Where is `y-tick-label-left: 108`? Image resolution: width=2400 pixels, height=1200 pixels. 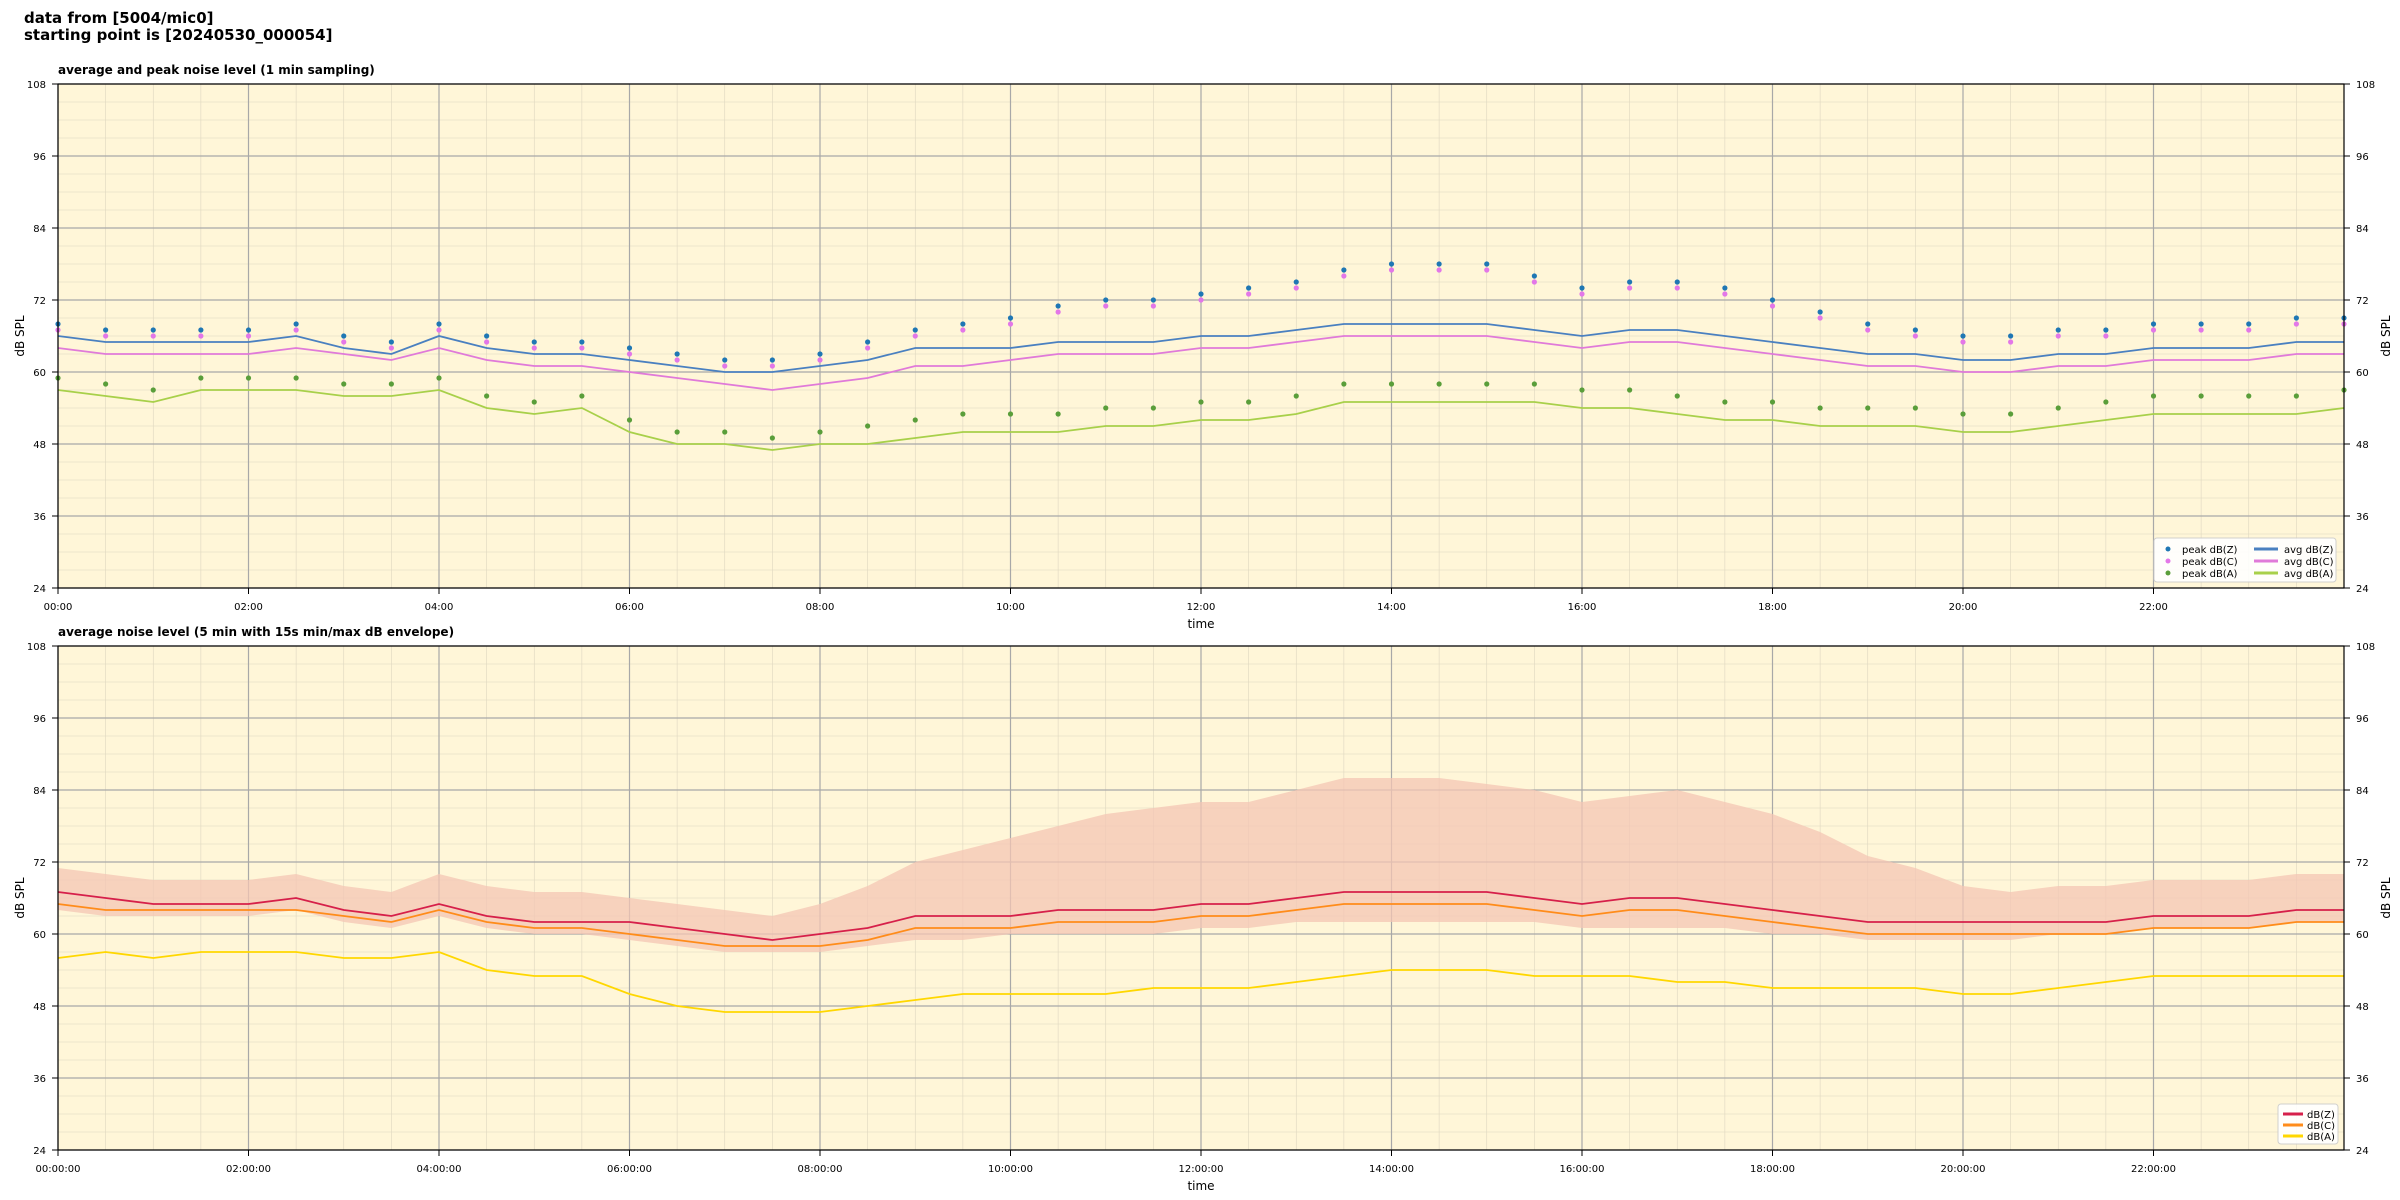
y-tick-label-left: 108 is located at coordinates (36, 85).